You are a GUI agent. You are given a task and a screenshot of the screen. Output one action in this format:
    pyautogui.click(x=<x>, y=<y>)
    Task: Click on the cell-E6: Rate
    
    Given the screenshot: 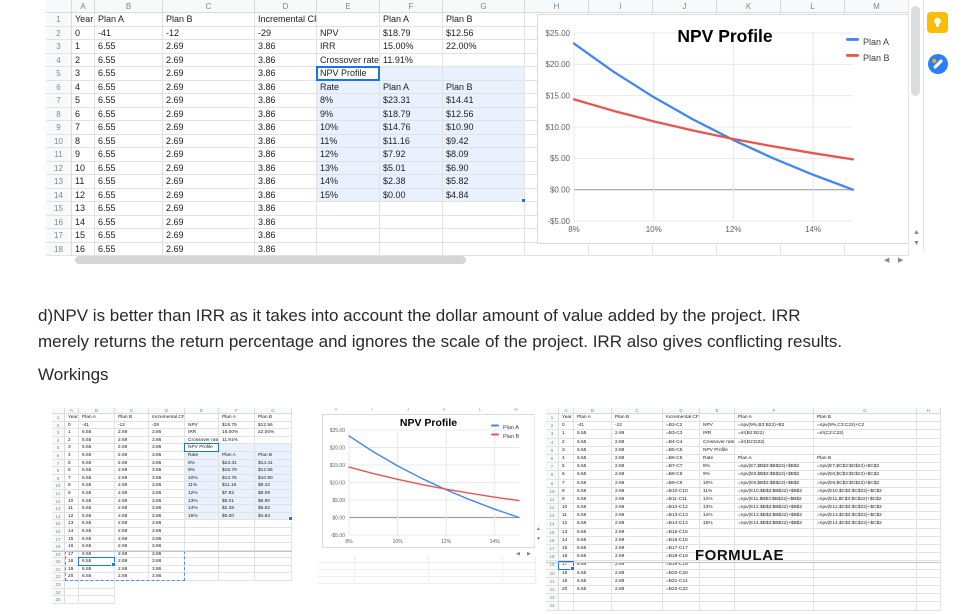 What is the action you would take?
    pyautogui.click(x=348, y=87)
    